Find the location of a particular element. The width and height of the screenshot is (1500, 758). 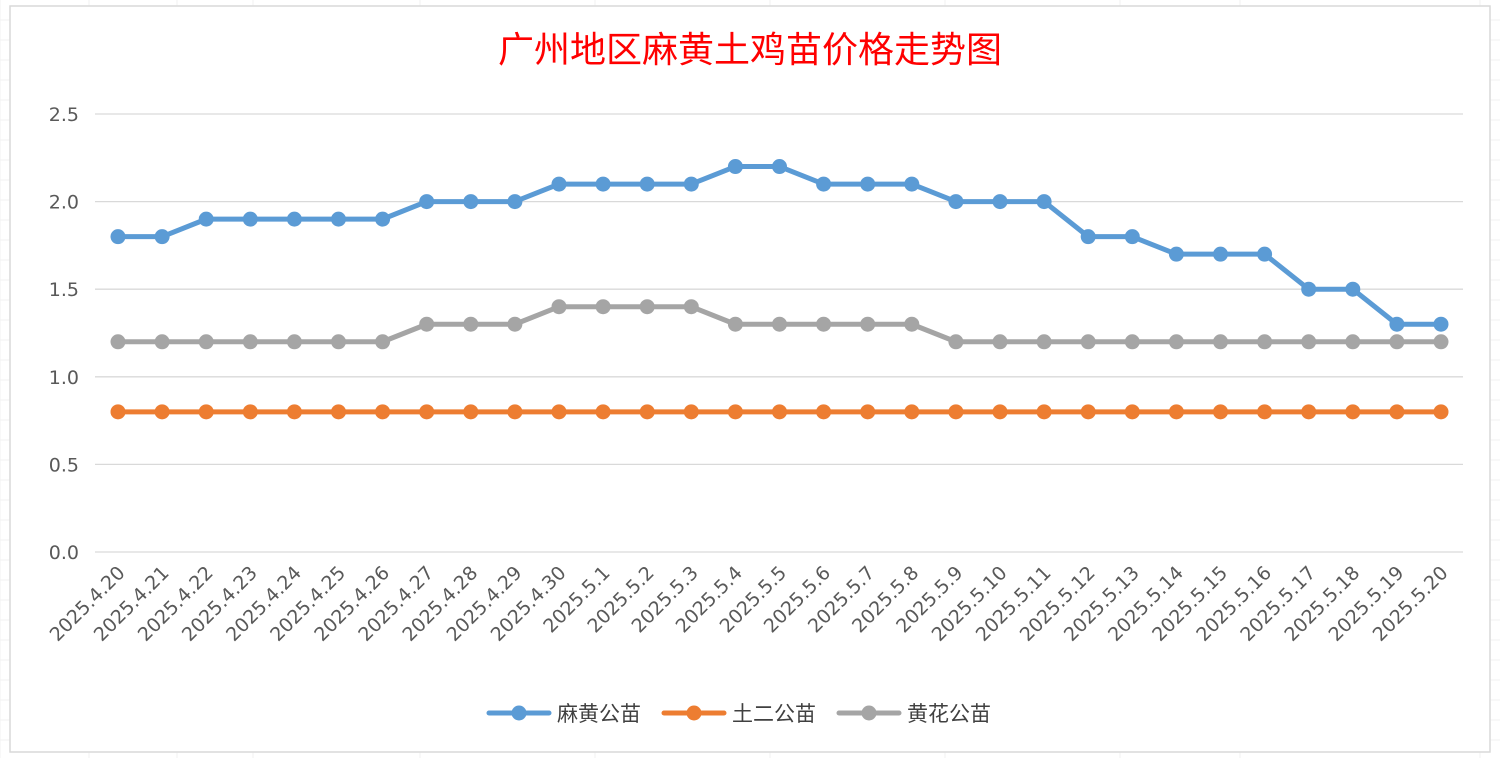

legend-label: 黄花公苗 is located at coordinates (949, 714).